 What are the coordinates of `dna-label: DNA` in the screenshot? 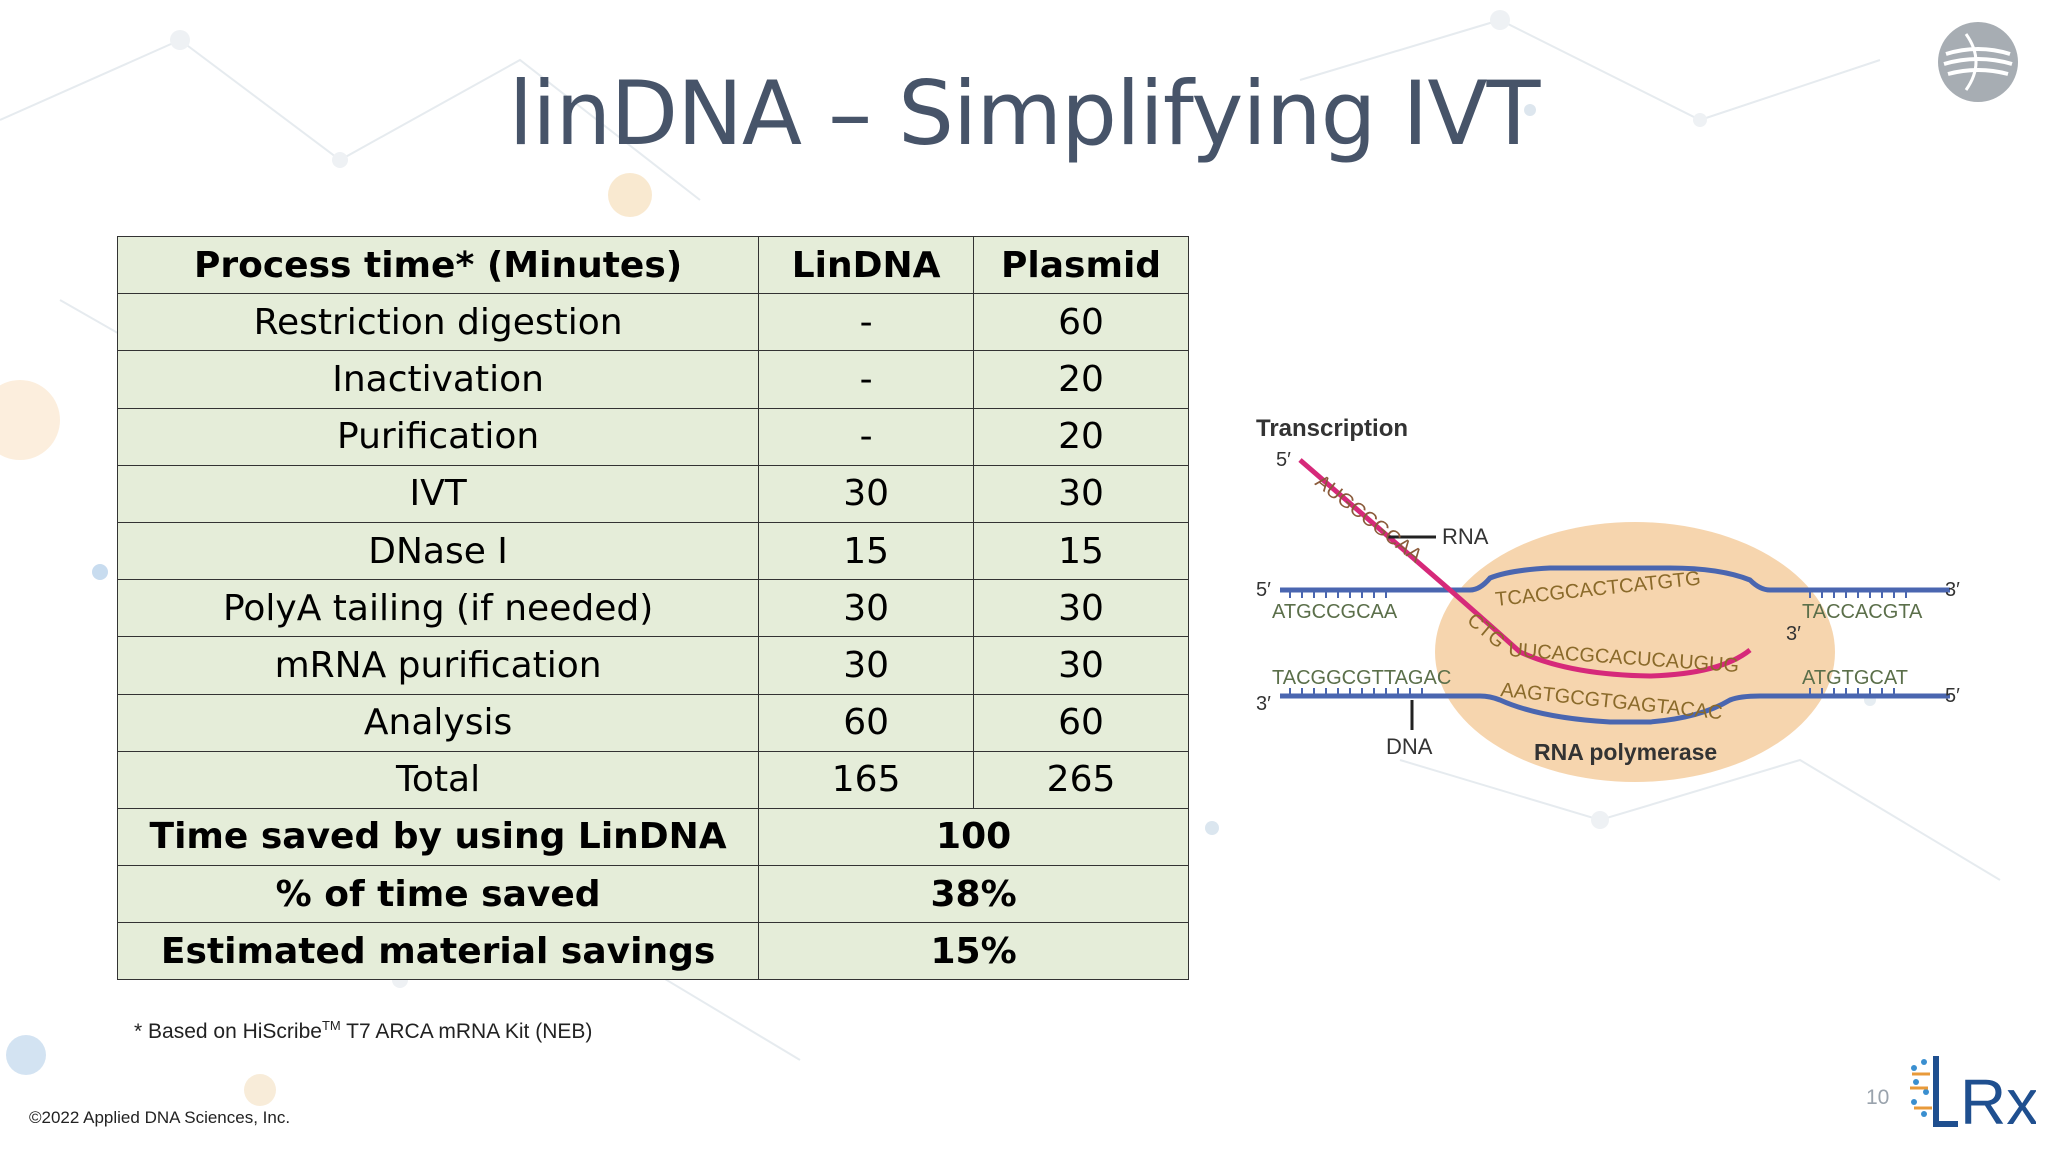 It's located at (1409, 746).